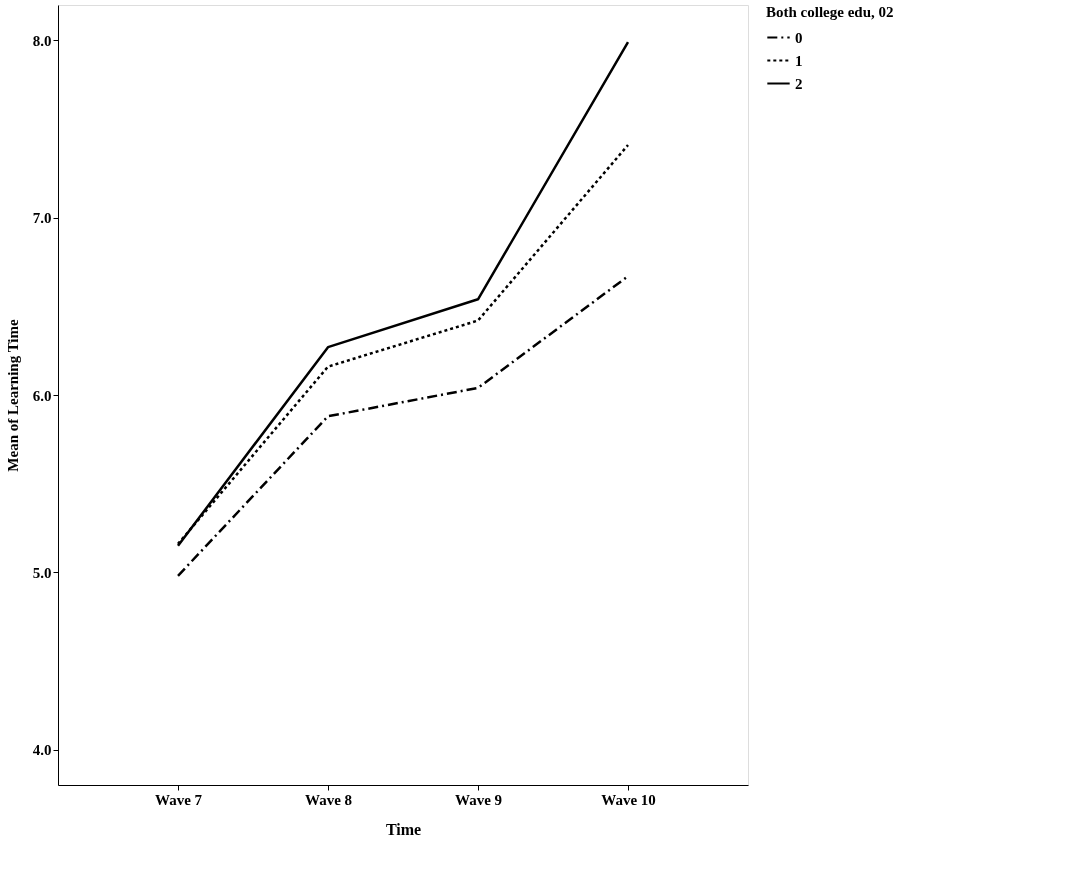  Describe the element at coordinates (12, 395) in the screenshot. I see `y-axis-title: Mean of Learning Time` at that location.